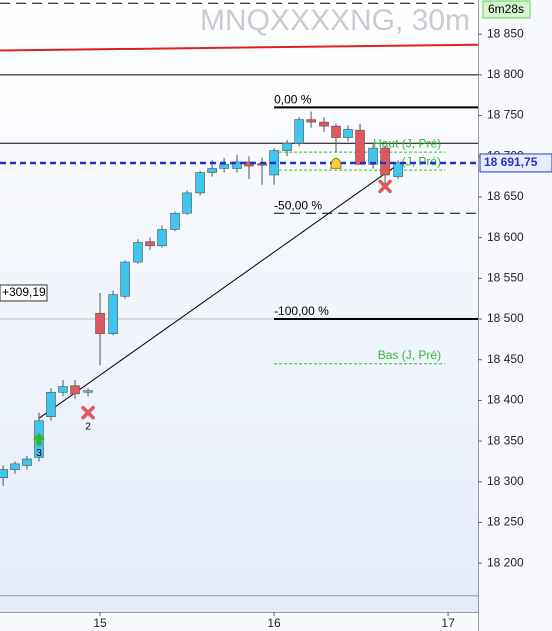  What do you see at coordinates (293, 100) in the screenshot?
I see `fib-label: 0,00 %` at bounding box center [293, 100].